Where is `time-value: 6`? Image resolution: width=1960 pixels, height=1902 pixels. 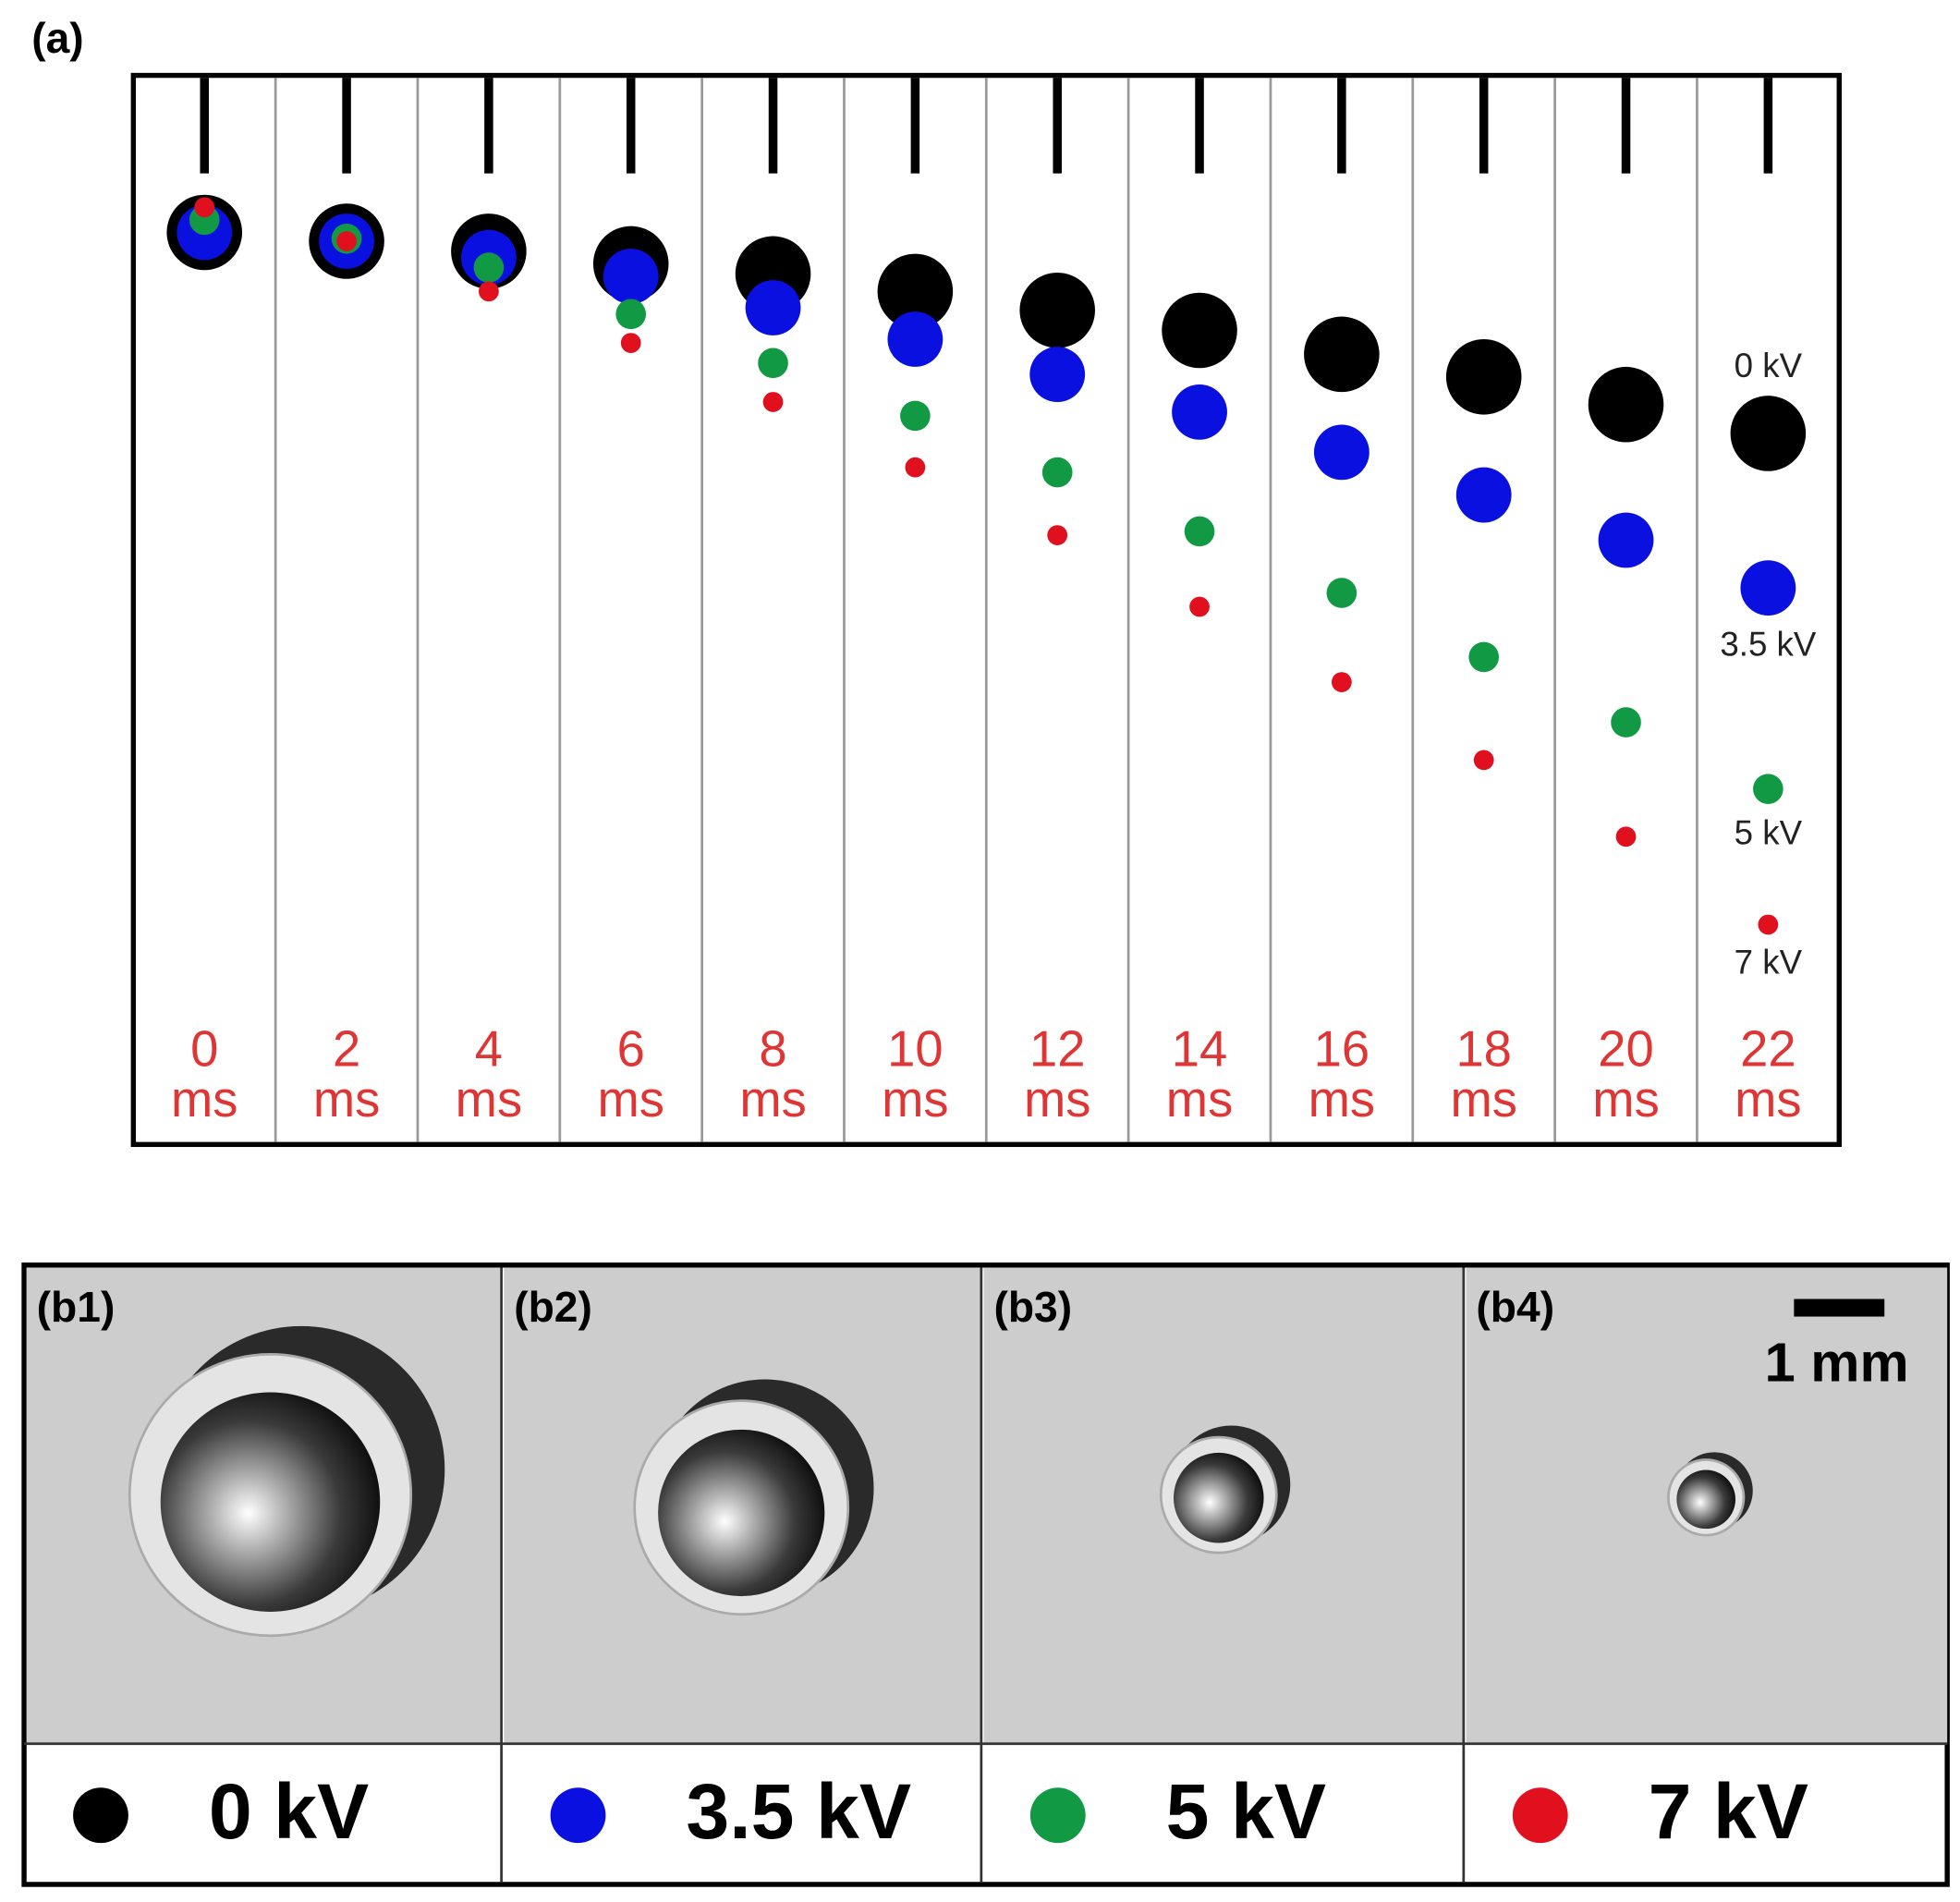
time-value: 6 is located at coordinates (631, 1048).